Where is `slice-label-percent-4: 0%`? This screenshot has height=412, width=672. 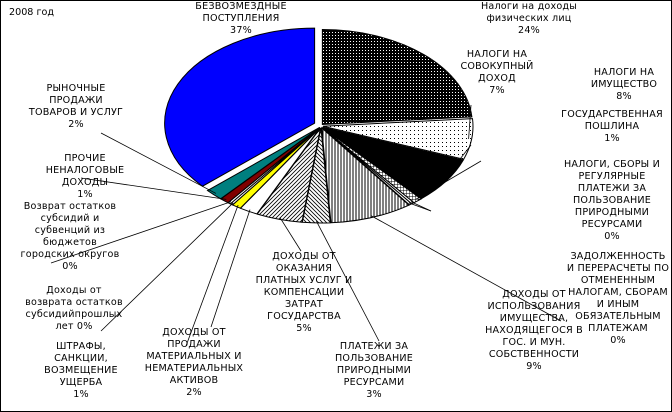 slice-label-percent-4: 0% is located at coordinates (612, 236).